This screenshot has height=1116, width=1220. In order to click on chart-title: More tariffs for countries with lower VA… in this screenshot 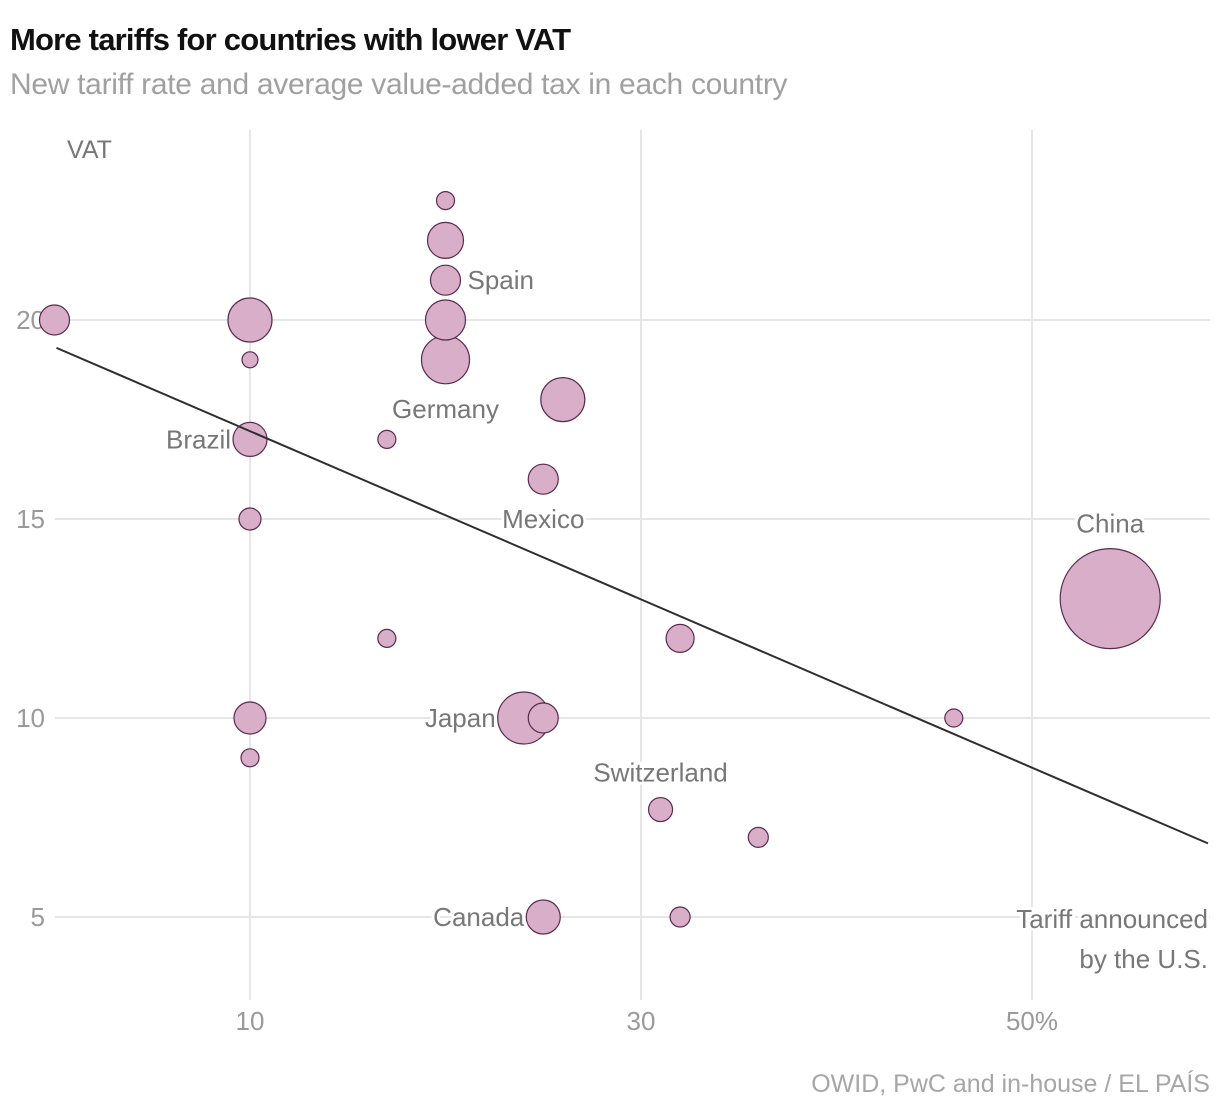, I will do `click(290, 39)`.